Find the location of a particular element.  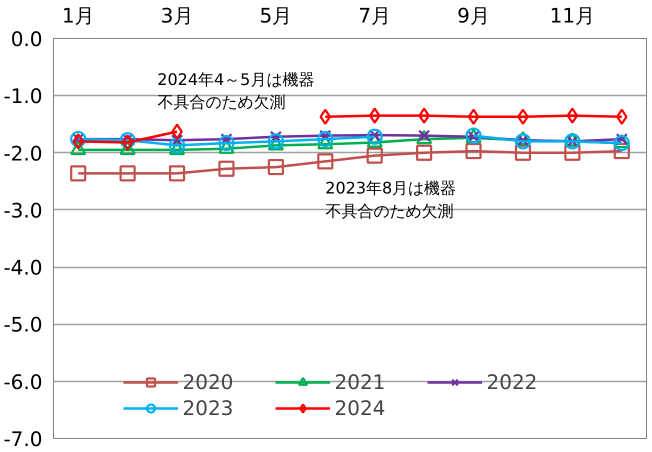

y-tick-label: 0.0 is located at coordinates (26, 39).